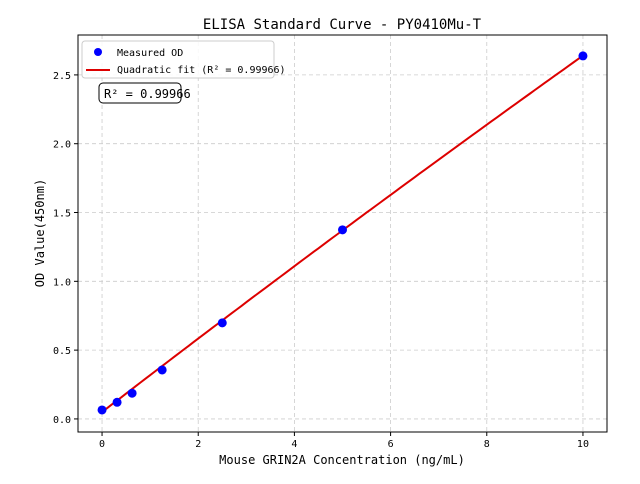 This screenshot has width=640, height=484. I want to click on annotation-box, so click(140, 93).